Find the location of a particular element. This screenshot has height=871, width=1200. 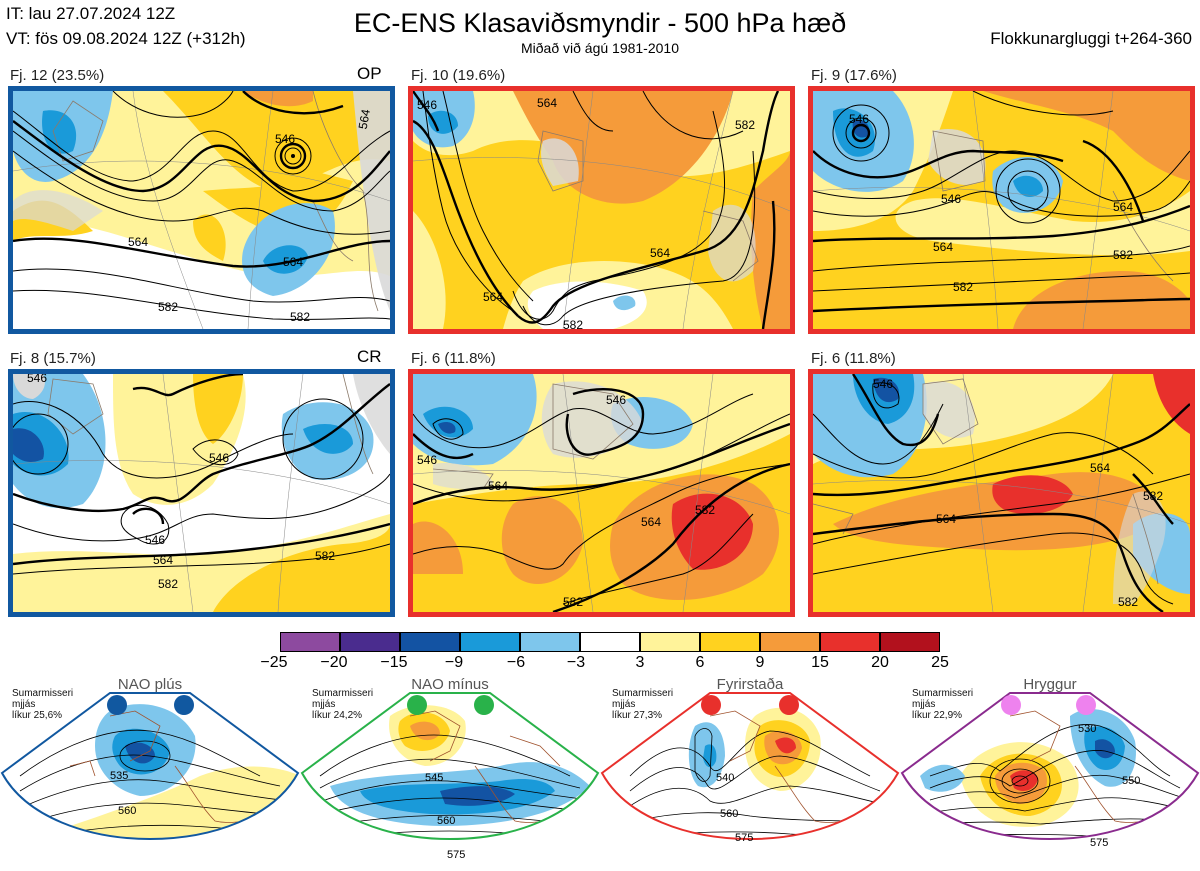

page-subtitle: Miðað við ágú 1981-2010 is located at coordinates (599, 48).